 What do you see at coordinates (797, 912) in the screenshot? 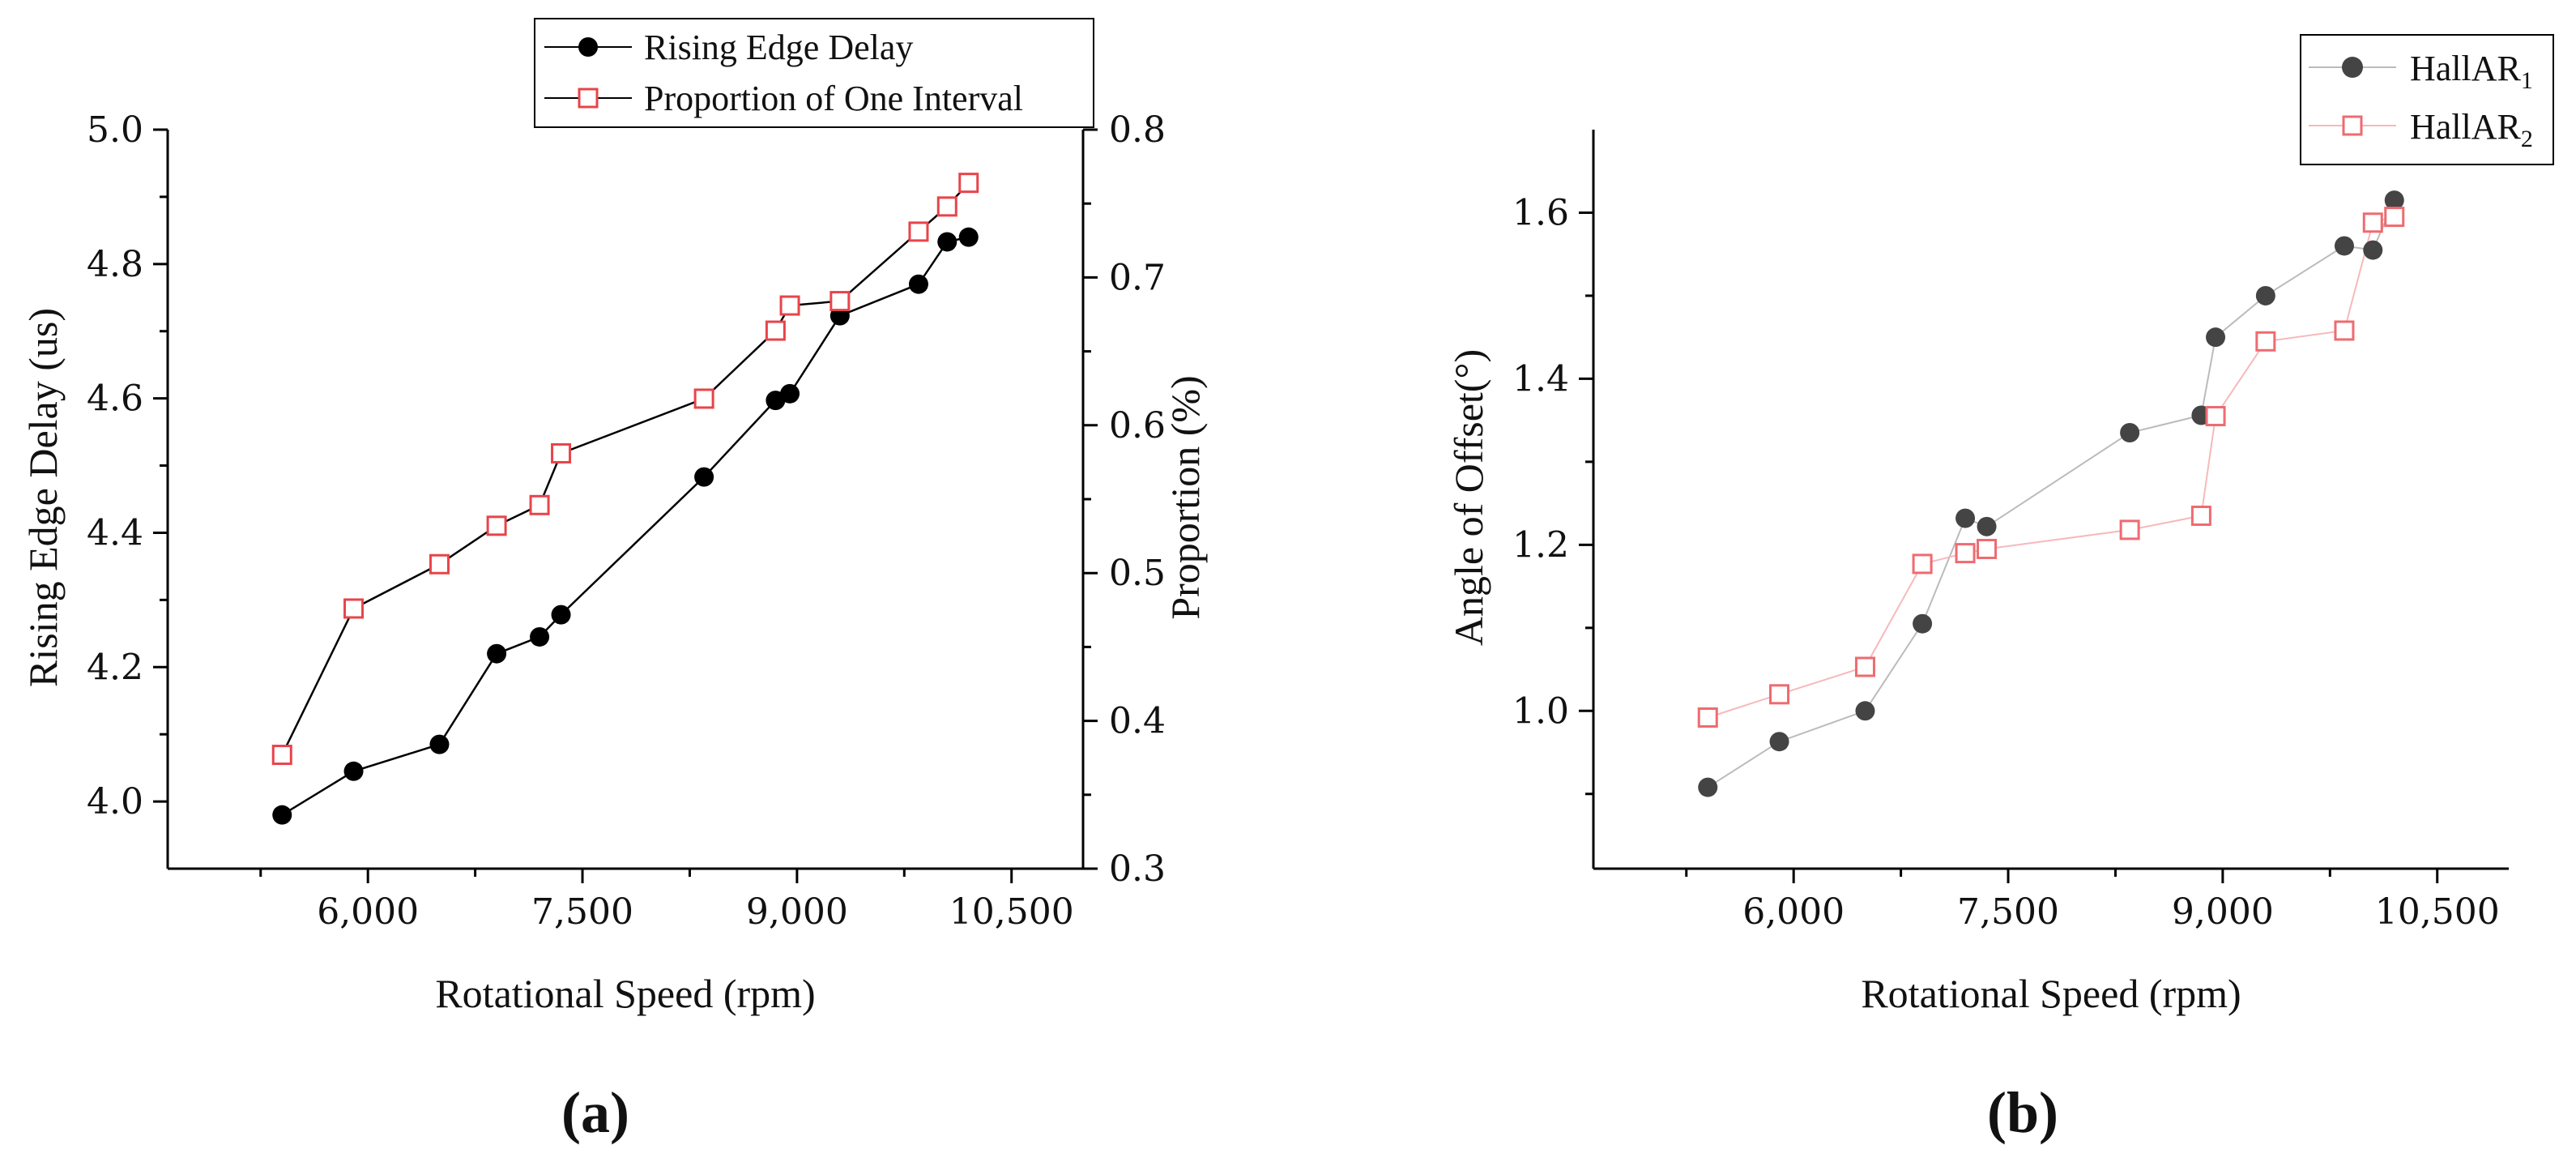
I see `panel-a-x-tick-label: 9,000` at bounding box center [797, 912].